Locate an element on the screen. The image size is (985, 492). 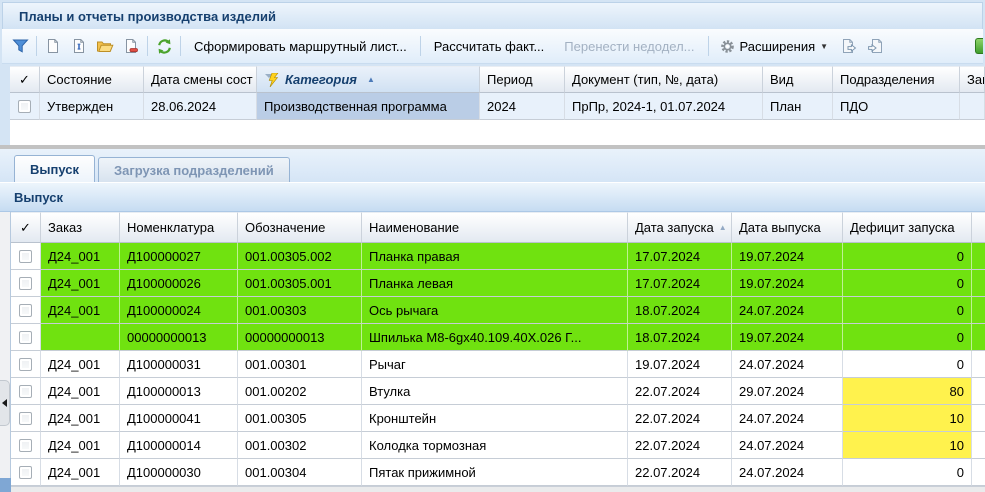
tab-vypusk: Выпуск is located at coordinates (54, 168).